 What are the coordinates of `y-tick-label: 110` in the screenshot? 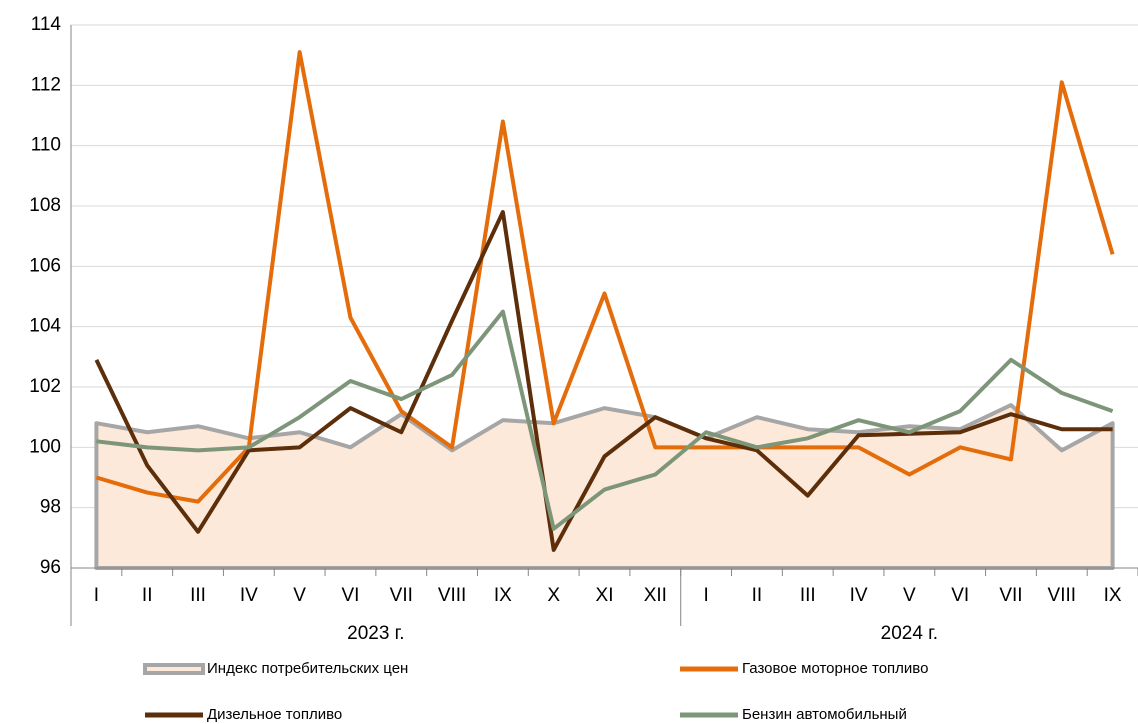 It's located at (46, 145).